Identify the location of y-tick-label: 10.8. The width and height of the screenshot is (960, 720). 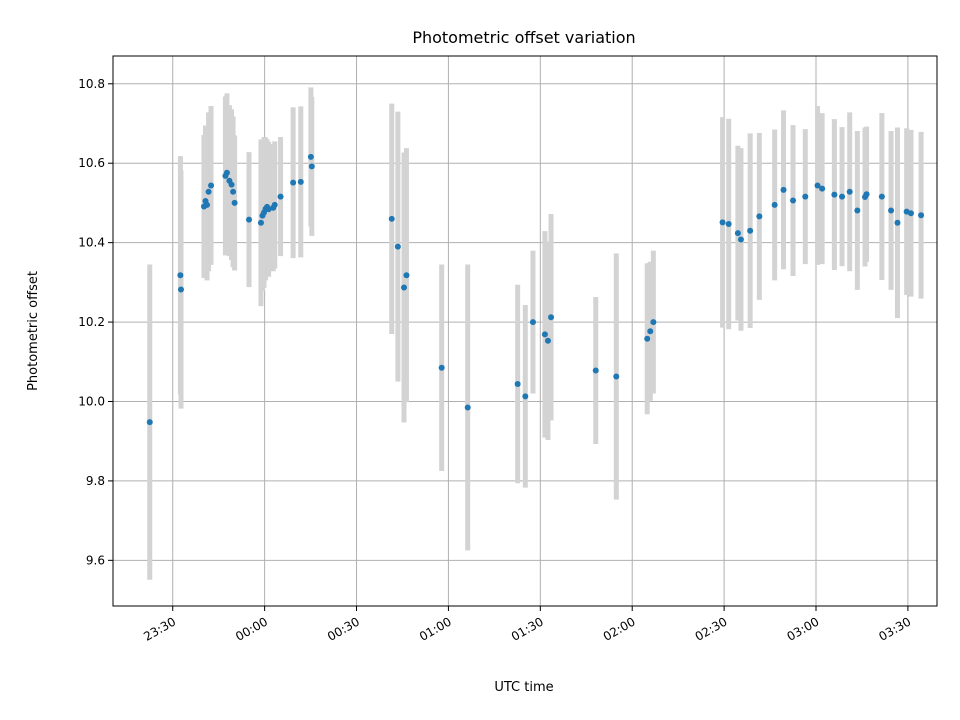
(91, 84).